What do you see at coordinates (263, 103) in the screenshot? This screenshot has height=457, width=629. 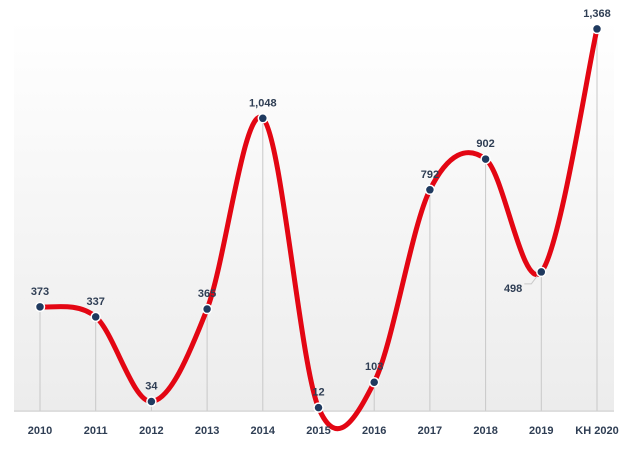 I see `data-label: 1,048` at bounding box center [263, 103].